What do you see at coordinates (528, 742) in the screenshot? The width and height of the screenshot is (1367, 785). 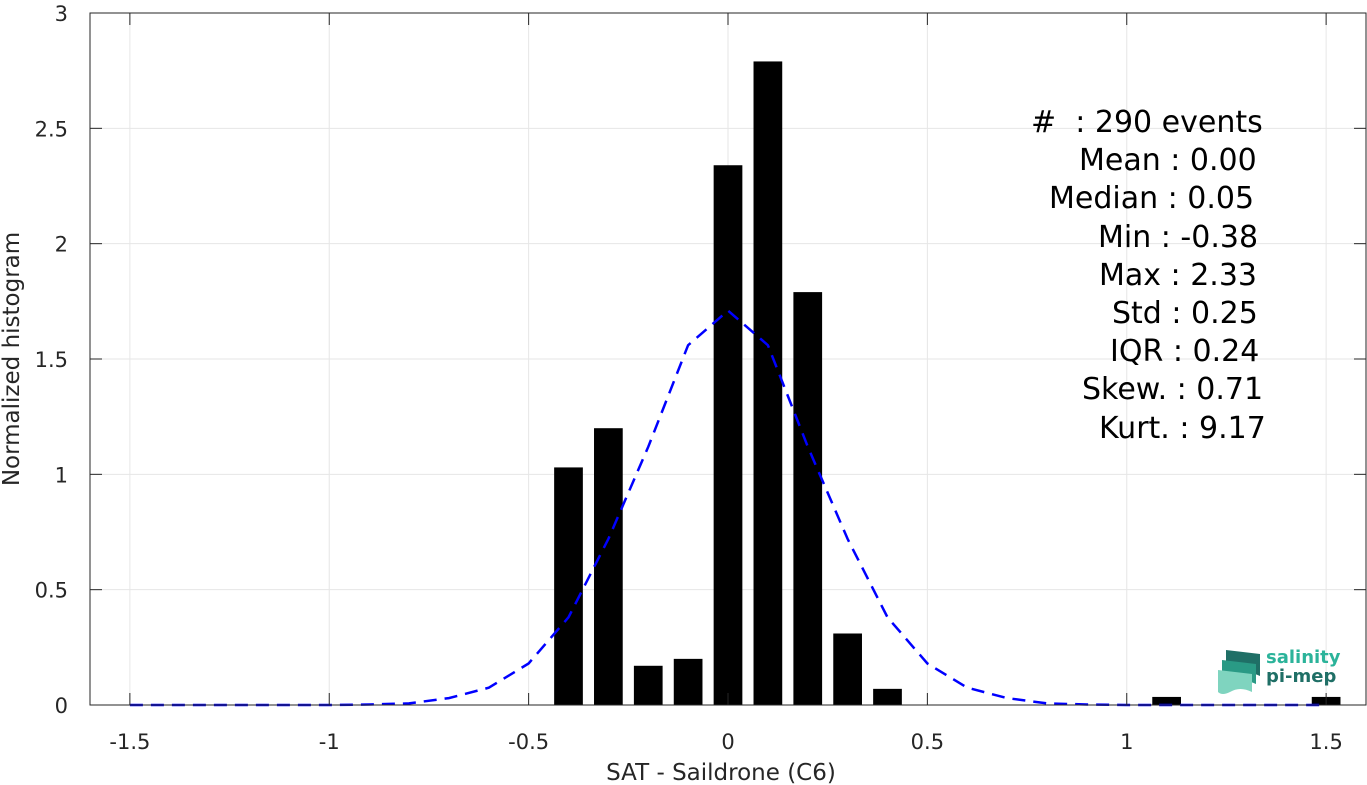 I see `x-tick-label-2: -0.5` at bounding box center [528, 742].